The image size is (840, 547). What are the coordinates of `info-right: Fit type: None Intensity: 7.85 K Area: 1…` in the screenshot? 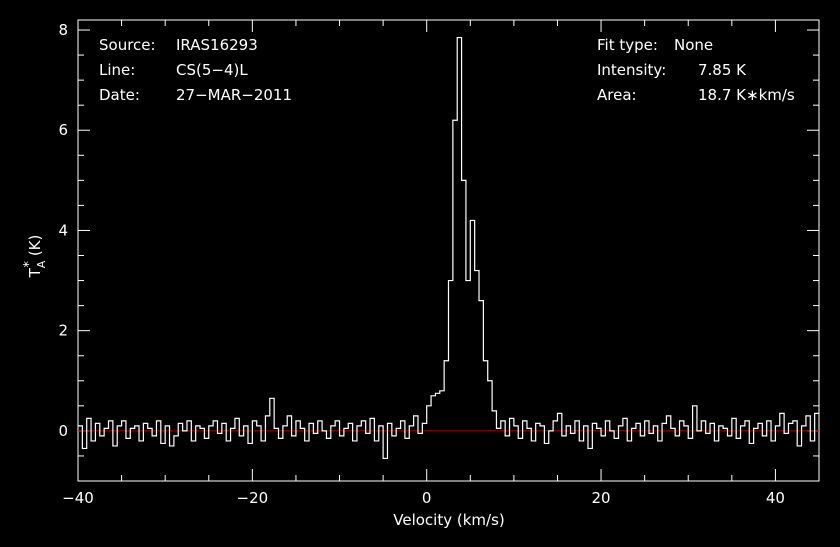 It's located at (696, 70).